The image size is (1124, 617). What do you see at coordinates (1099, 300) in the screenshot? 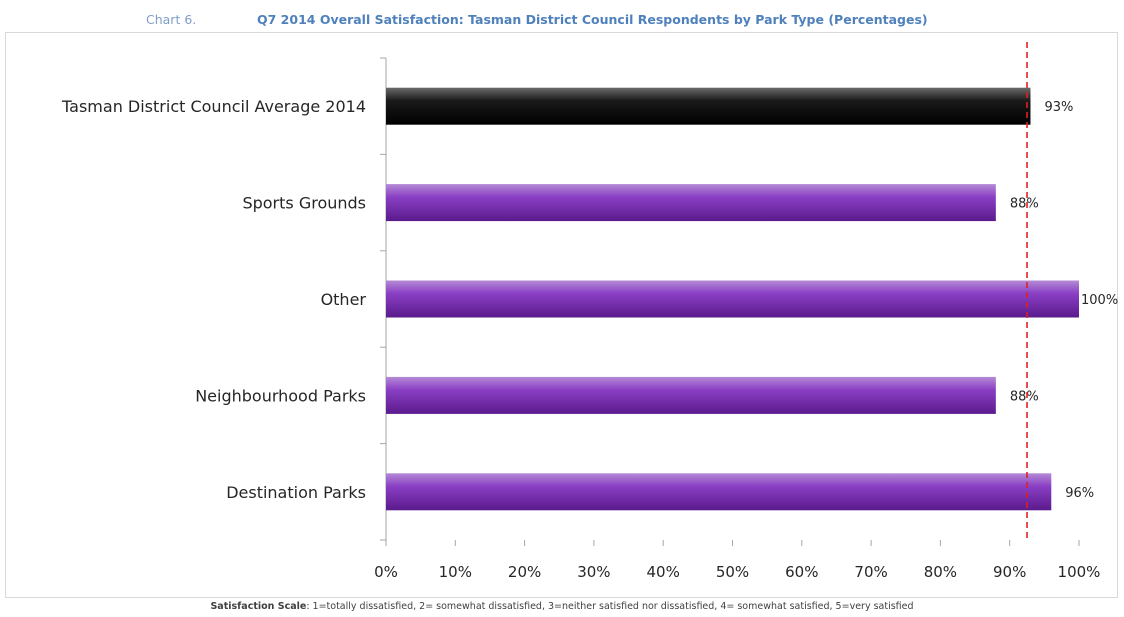
I see `value-label: 100%` at bounding box center [1099, 300].